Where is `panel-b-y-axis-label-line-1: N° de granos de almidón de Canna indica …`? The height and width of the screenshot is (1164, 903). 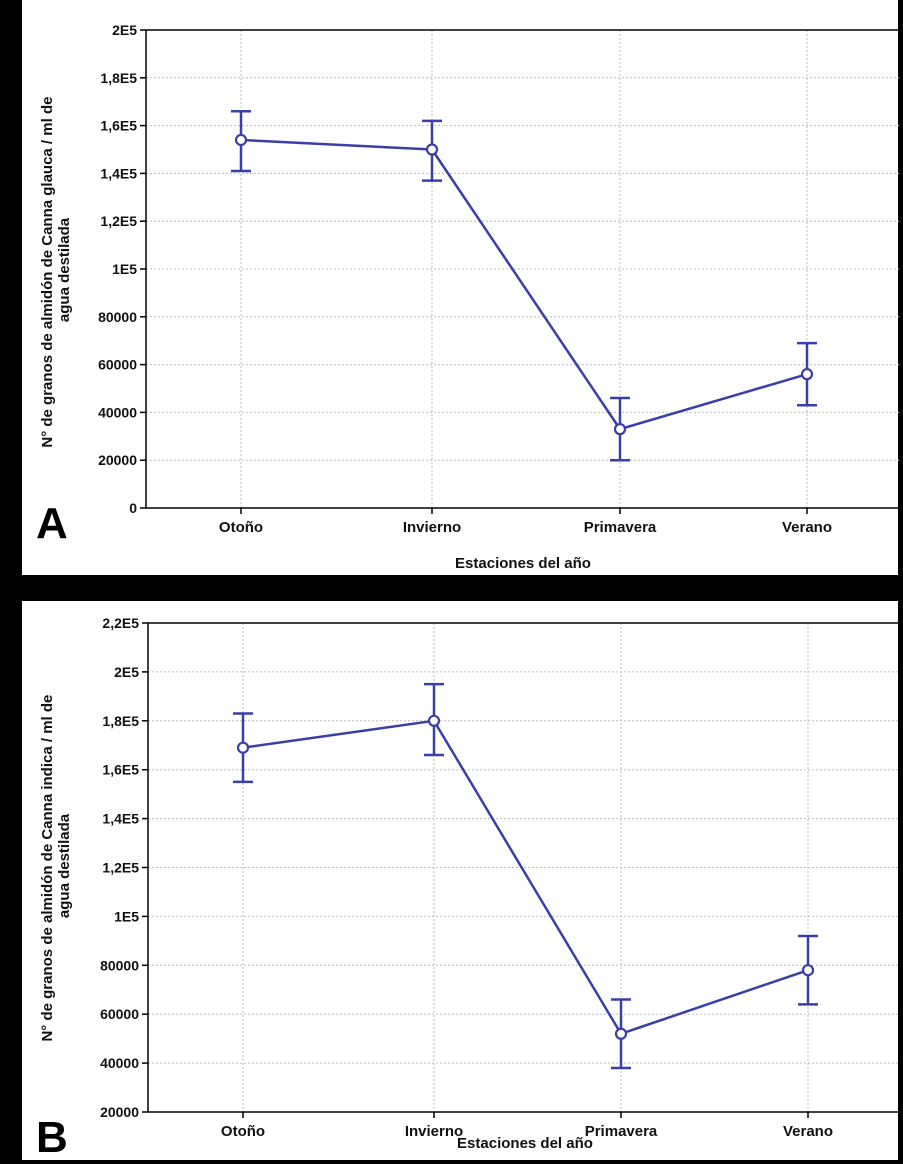 panel-b-y-axis-label-line-1: N° de granos de almidón de Canna indica … is located at coordinates (47, 868).